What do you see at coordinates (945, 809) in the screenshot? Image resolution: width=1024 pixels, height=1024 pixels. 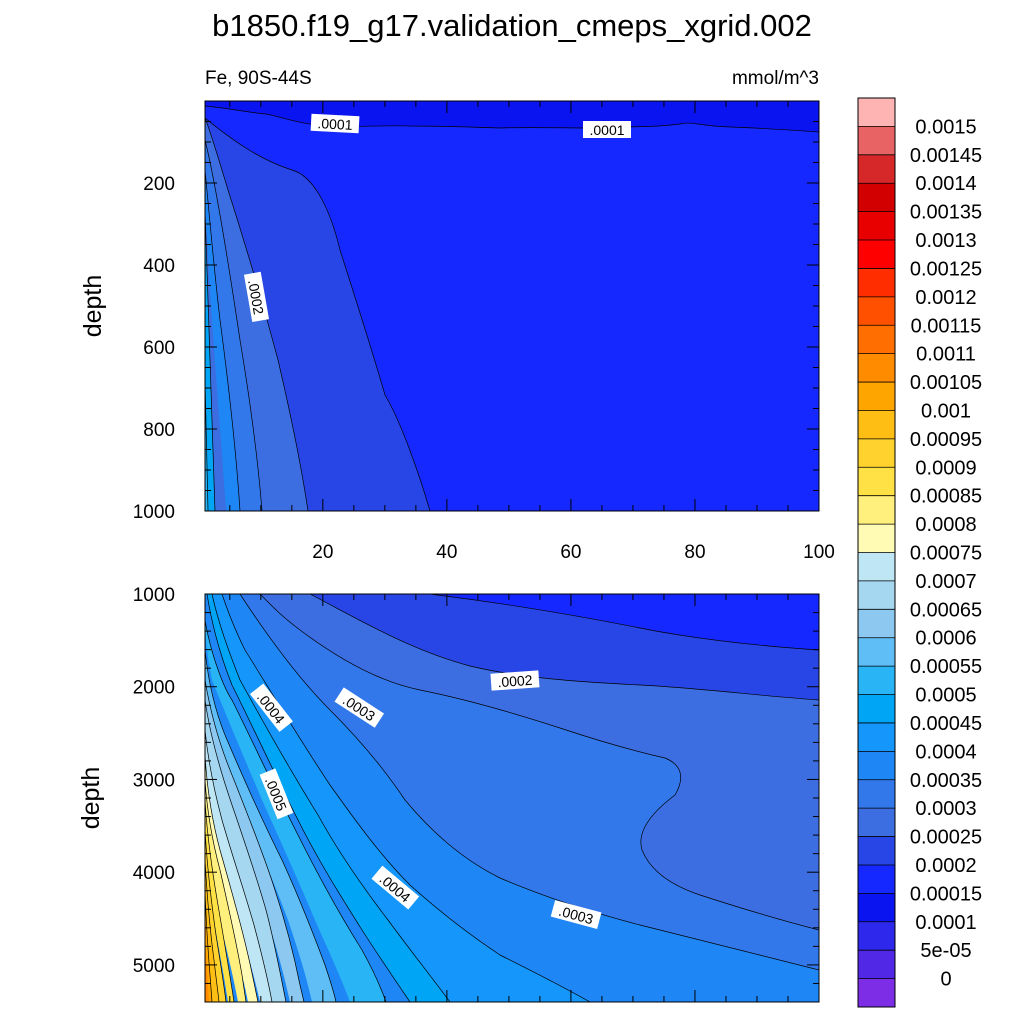 I see `colorbar-label: 0.0003` at bounding box center [945, 809].